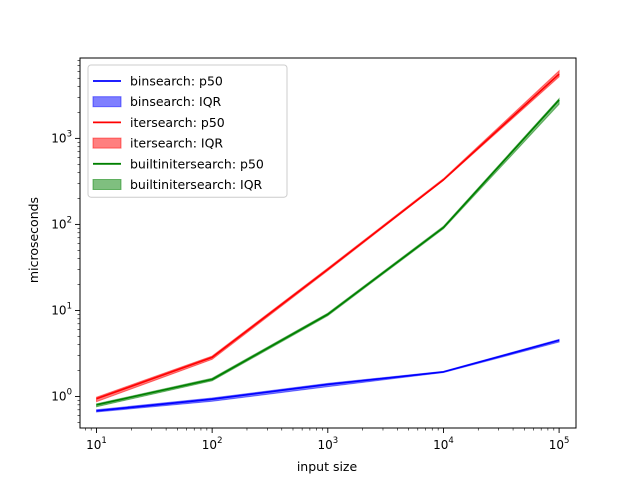 This screenshot has width=640, height=480. I want to click on legend-label-itersearch-iqr: itersearch: IQR, so click(176, 143).